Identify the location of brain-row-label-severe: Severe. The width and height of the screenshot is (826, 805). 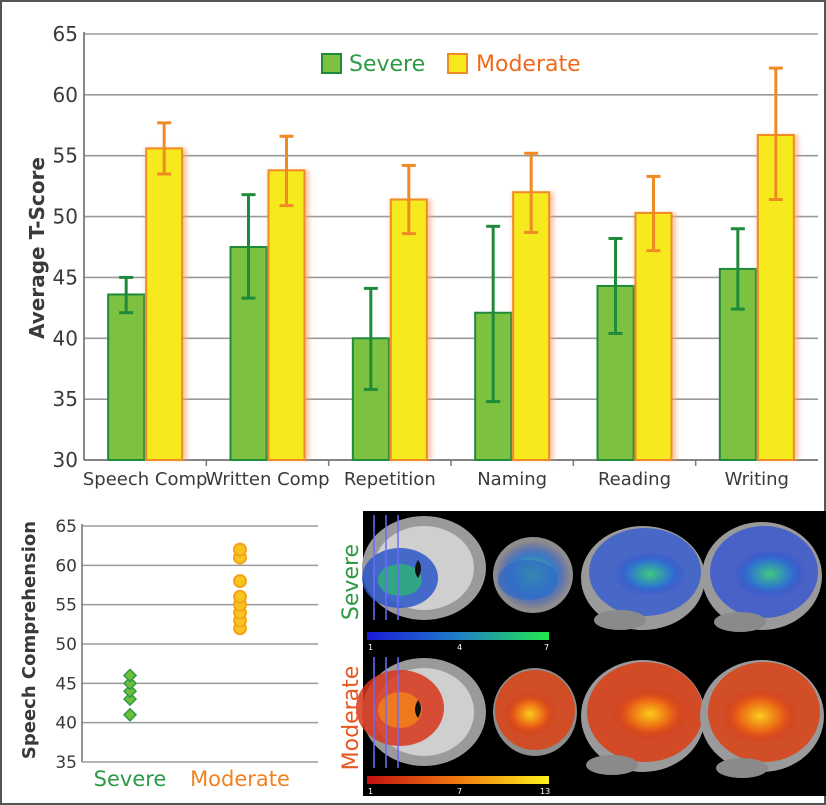
(351, 582).